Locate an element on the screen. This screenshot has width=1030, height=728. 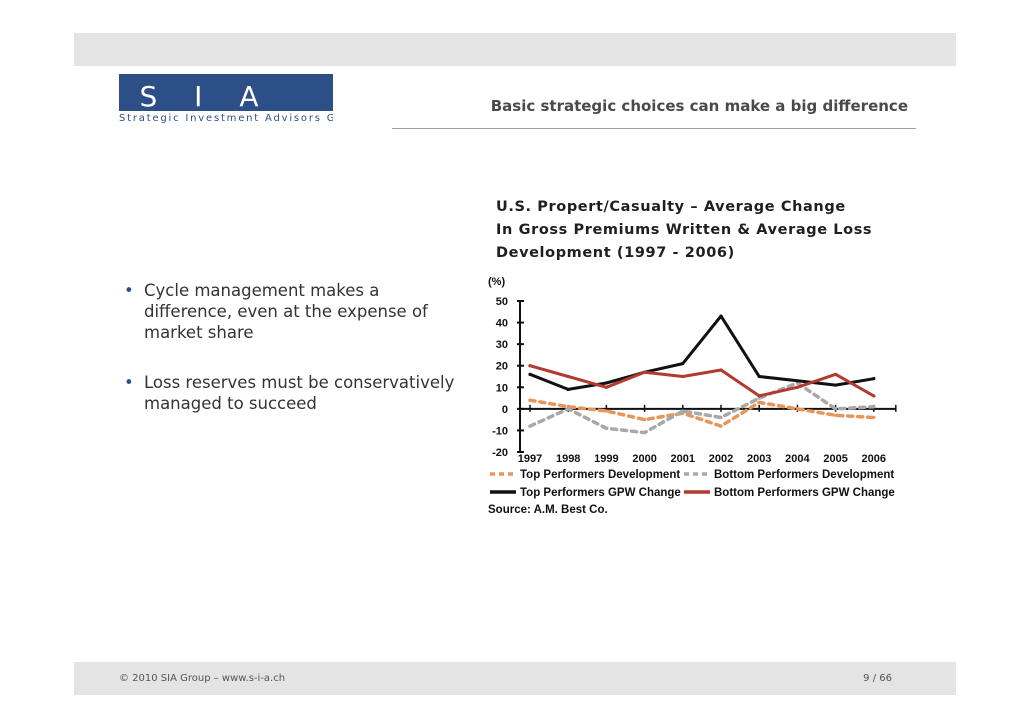
y-tick-label: 0 is located at coordinates (505, 410).